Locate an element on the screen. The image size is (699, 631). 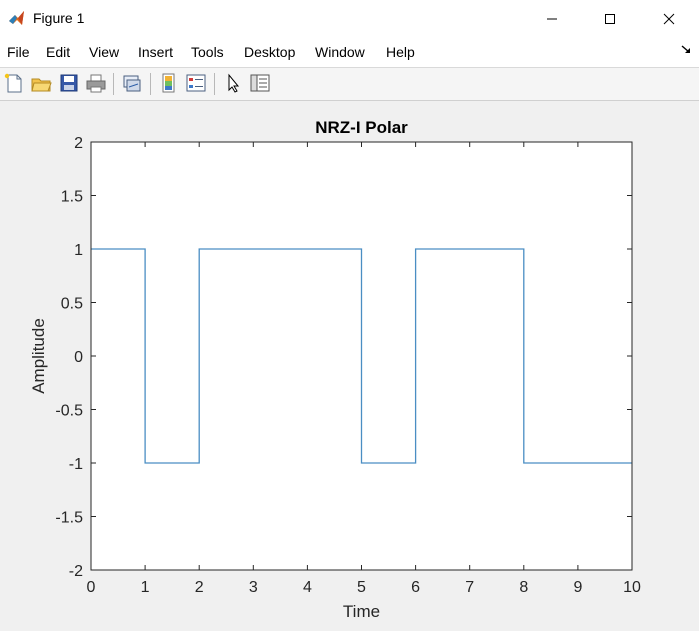
insert-legend-icon is located at coordinates (196, 83).